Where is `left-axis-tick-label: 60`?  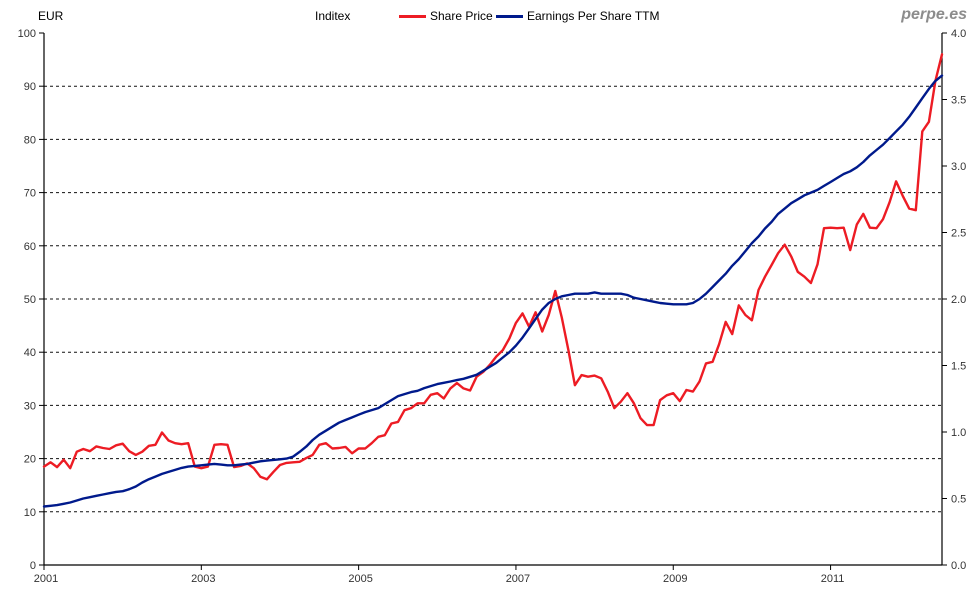
left-axis-tick-label: 60 is located at coordinates (30, 247).